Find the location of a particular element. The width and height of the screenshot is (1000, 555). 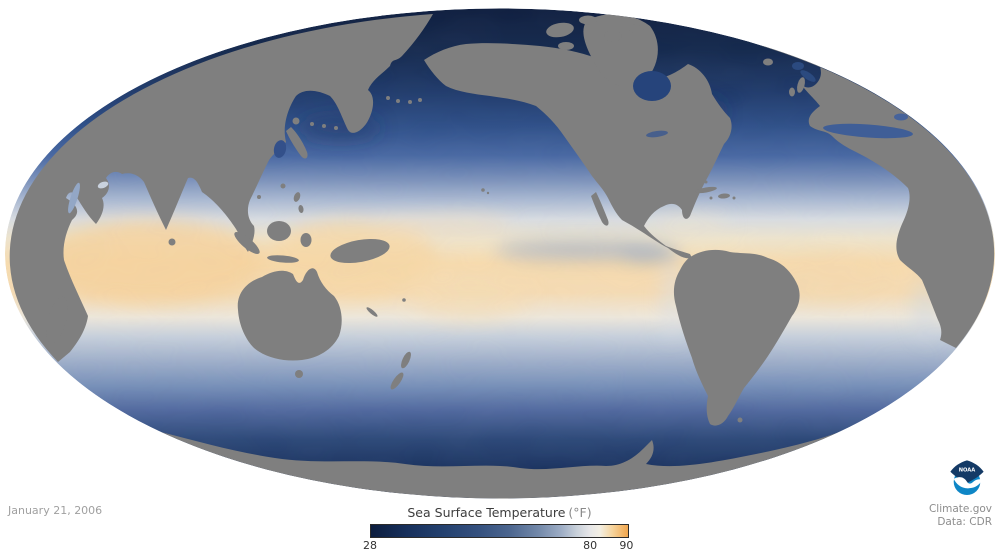

date-label: January 21, 2006 is located at coordinates (55, 510).